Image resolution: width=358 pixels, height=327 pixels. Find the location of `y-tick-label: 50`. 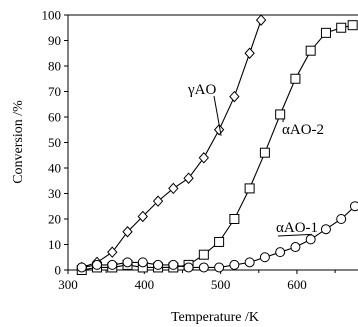

y-tick-label: 50 is located at coordinates (54, 142).